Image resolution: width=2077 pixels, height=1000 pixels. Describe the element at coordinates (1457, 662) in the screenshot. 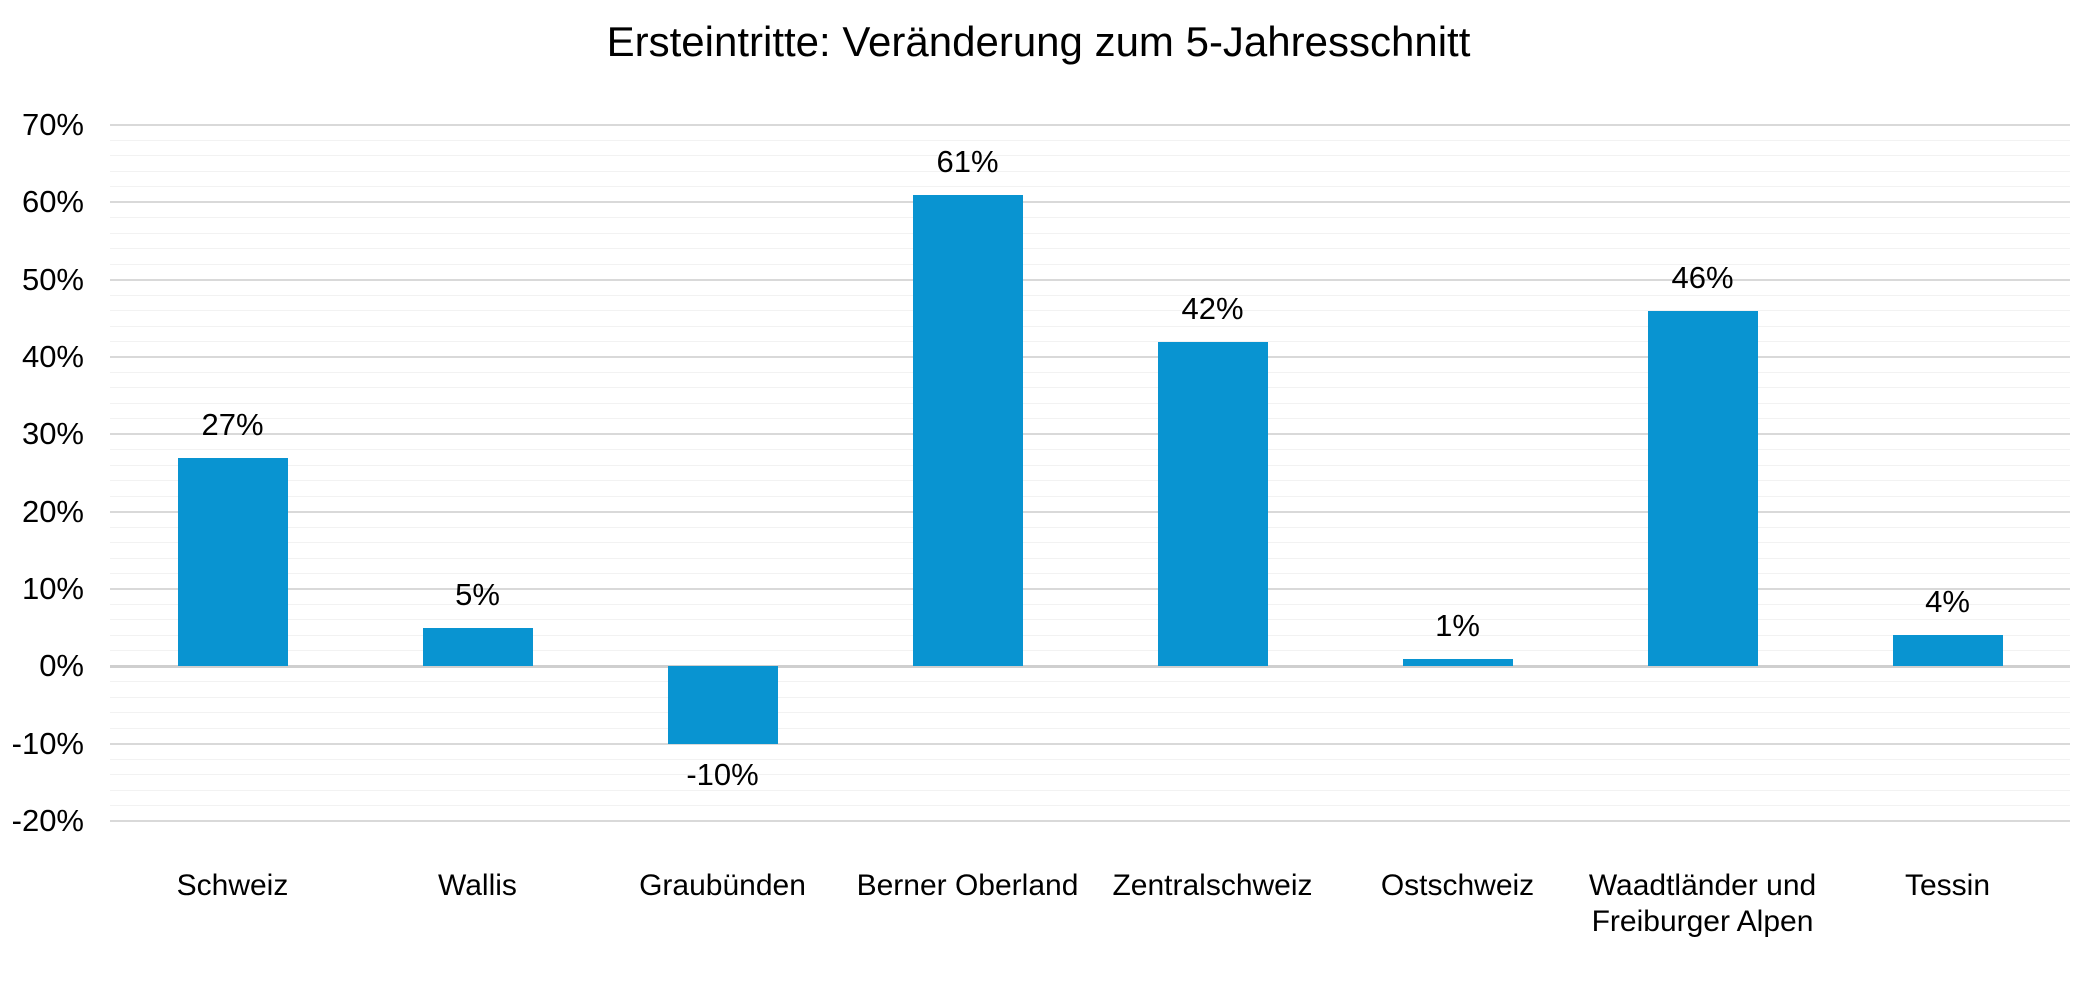

I see `bar-ostschweiz` at that location.